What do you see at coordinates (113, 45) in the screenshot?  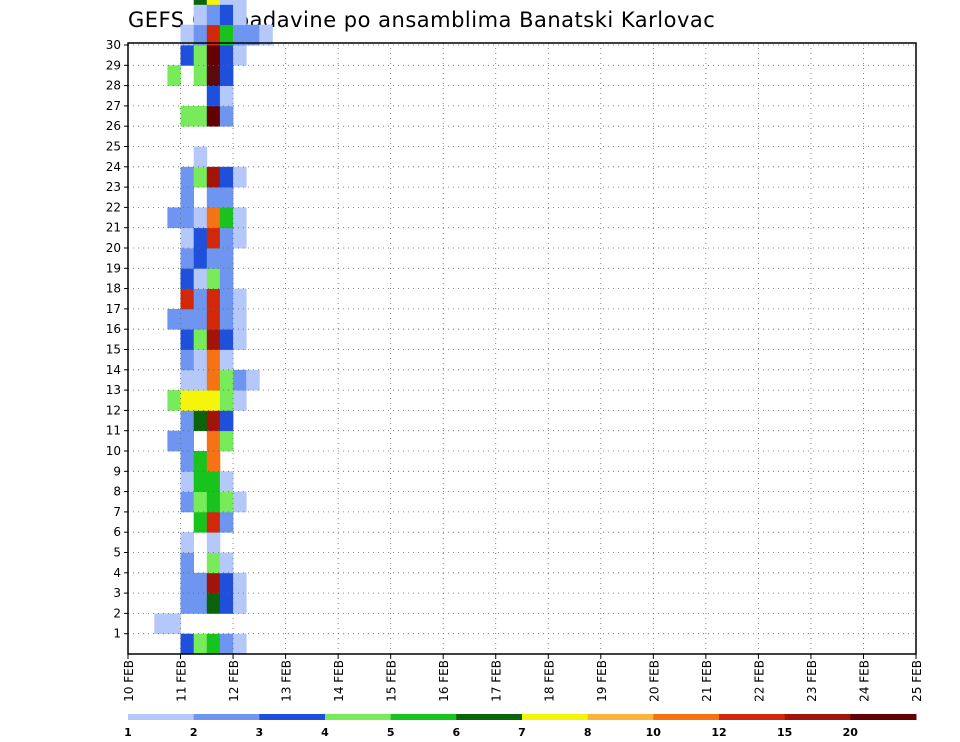 I see `y-tick-label: 30` at bounding box center [113, 45].